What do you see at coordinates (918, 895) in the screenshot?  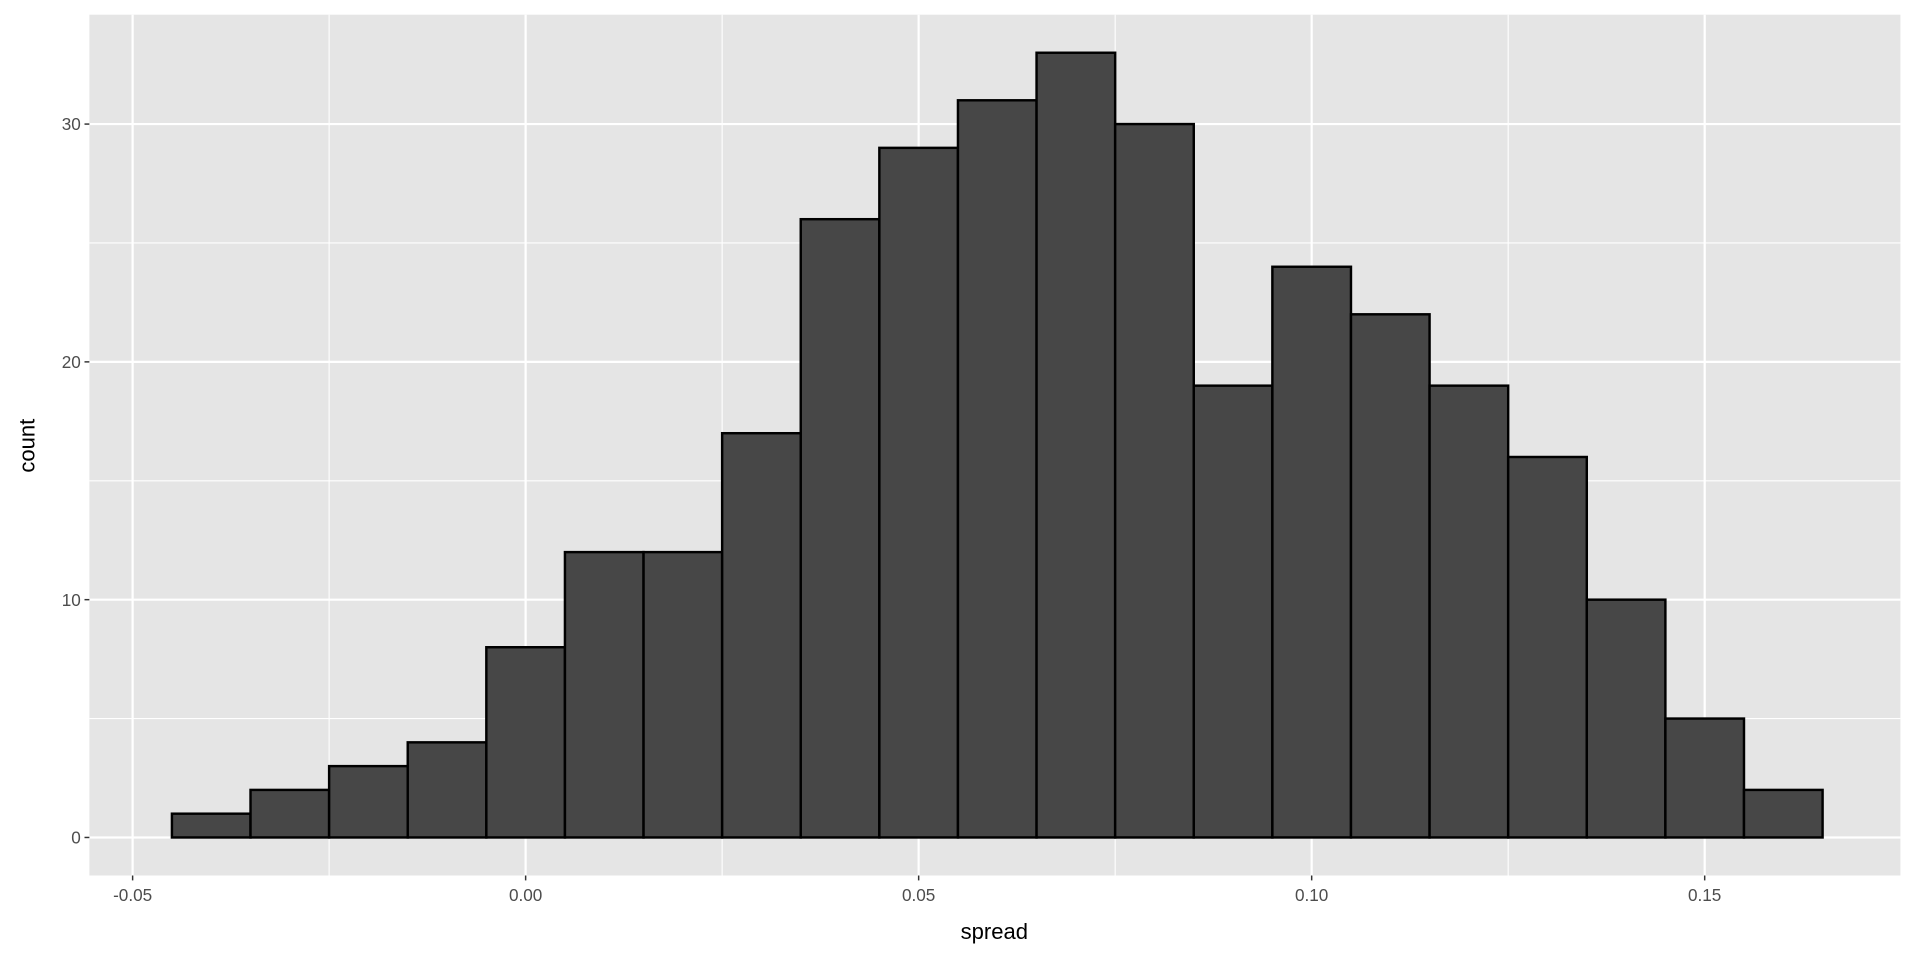 I see `x-tick-label: 0.05` at bounding box center [918, 895].